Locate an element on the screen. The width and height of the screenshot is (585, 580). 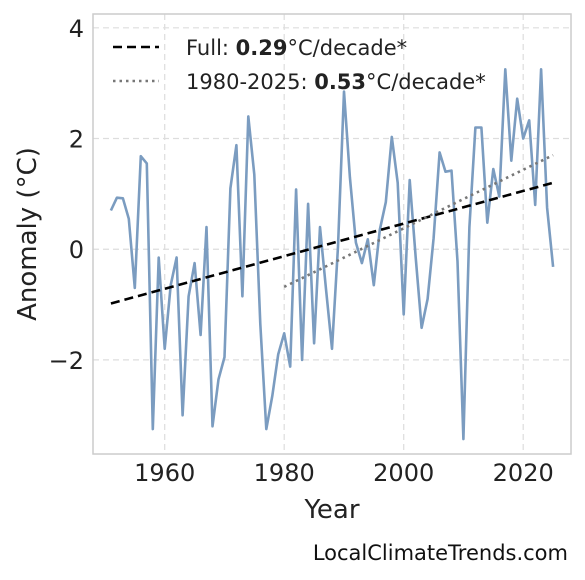
y-tick-label: −2 is located at coordinates (66, 361).